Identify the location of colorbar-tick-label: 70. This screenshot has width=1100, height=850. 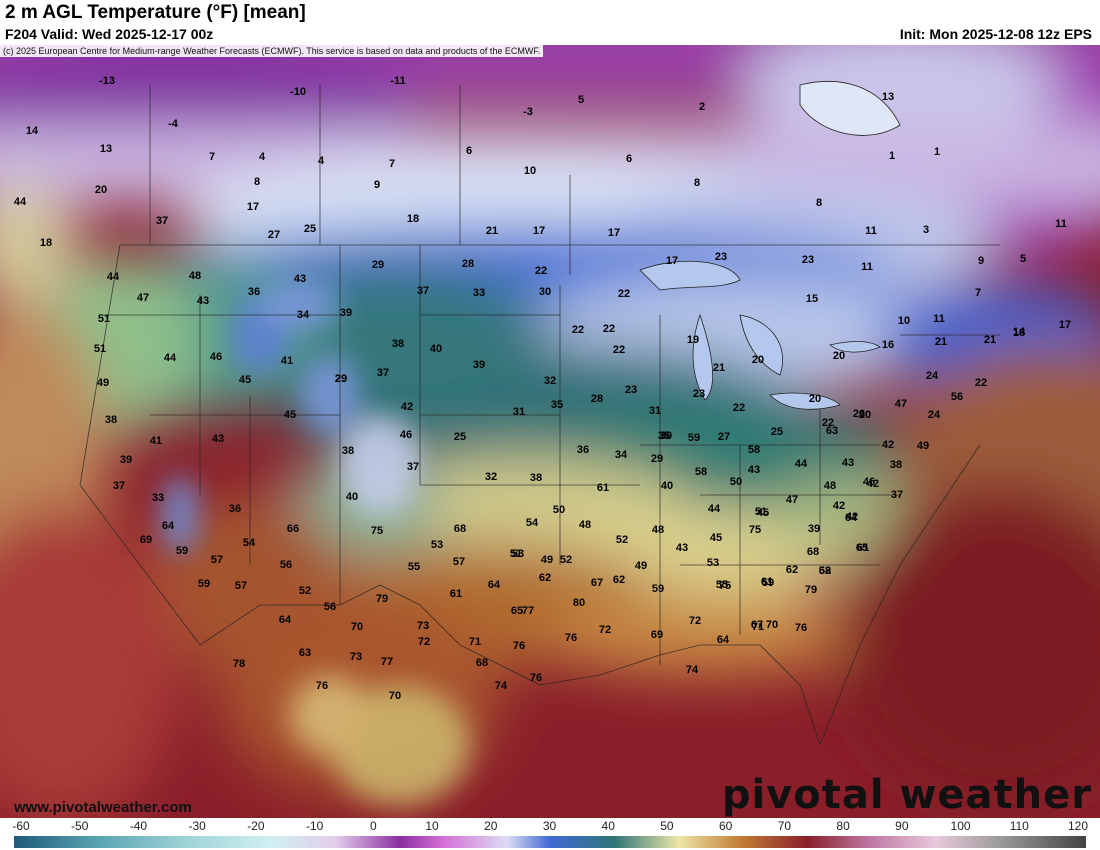
(784, 826).